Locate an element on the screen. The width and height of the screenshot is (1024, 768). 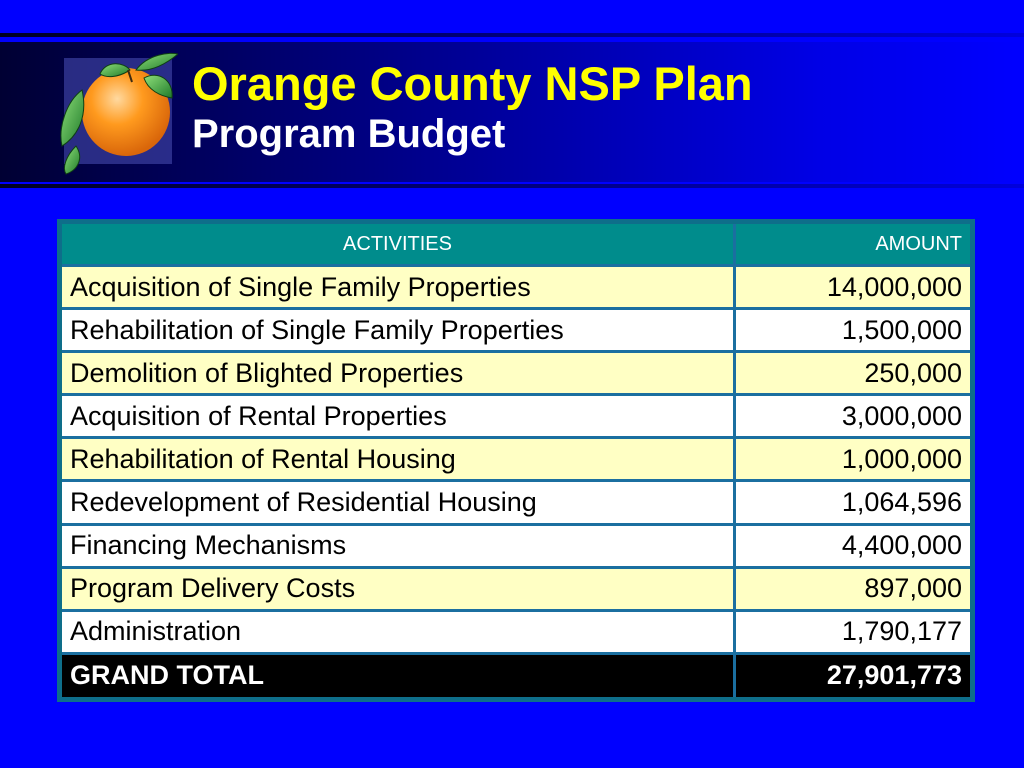
table-row: Financing Mechanisms 4,400,000 is located at coordinates (516, 547).